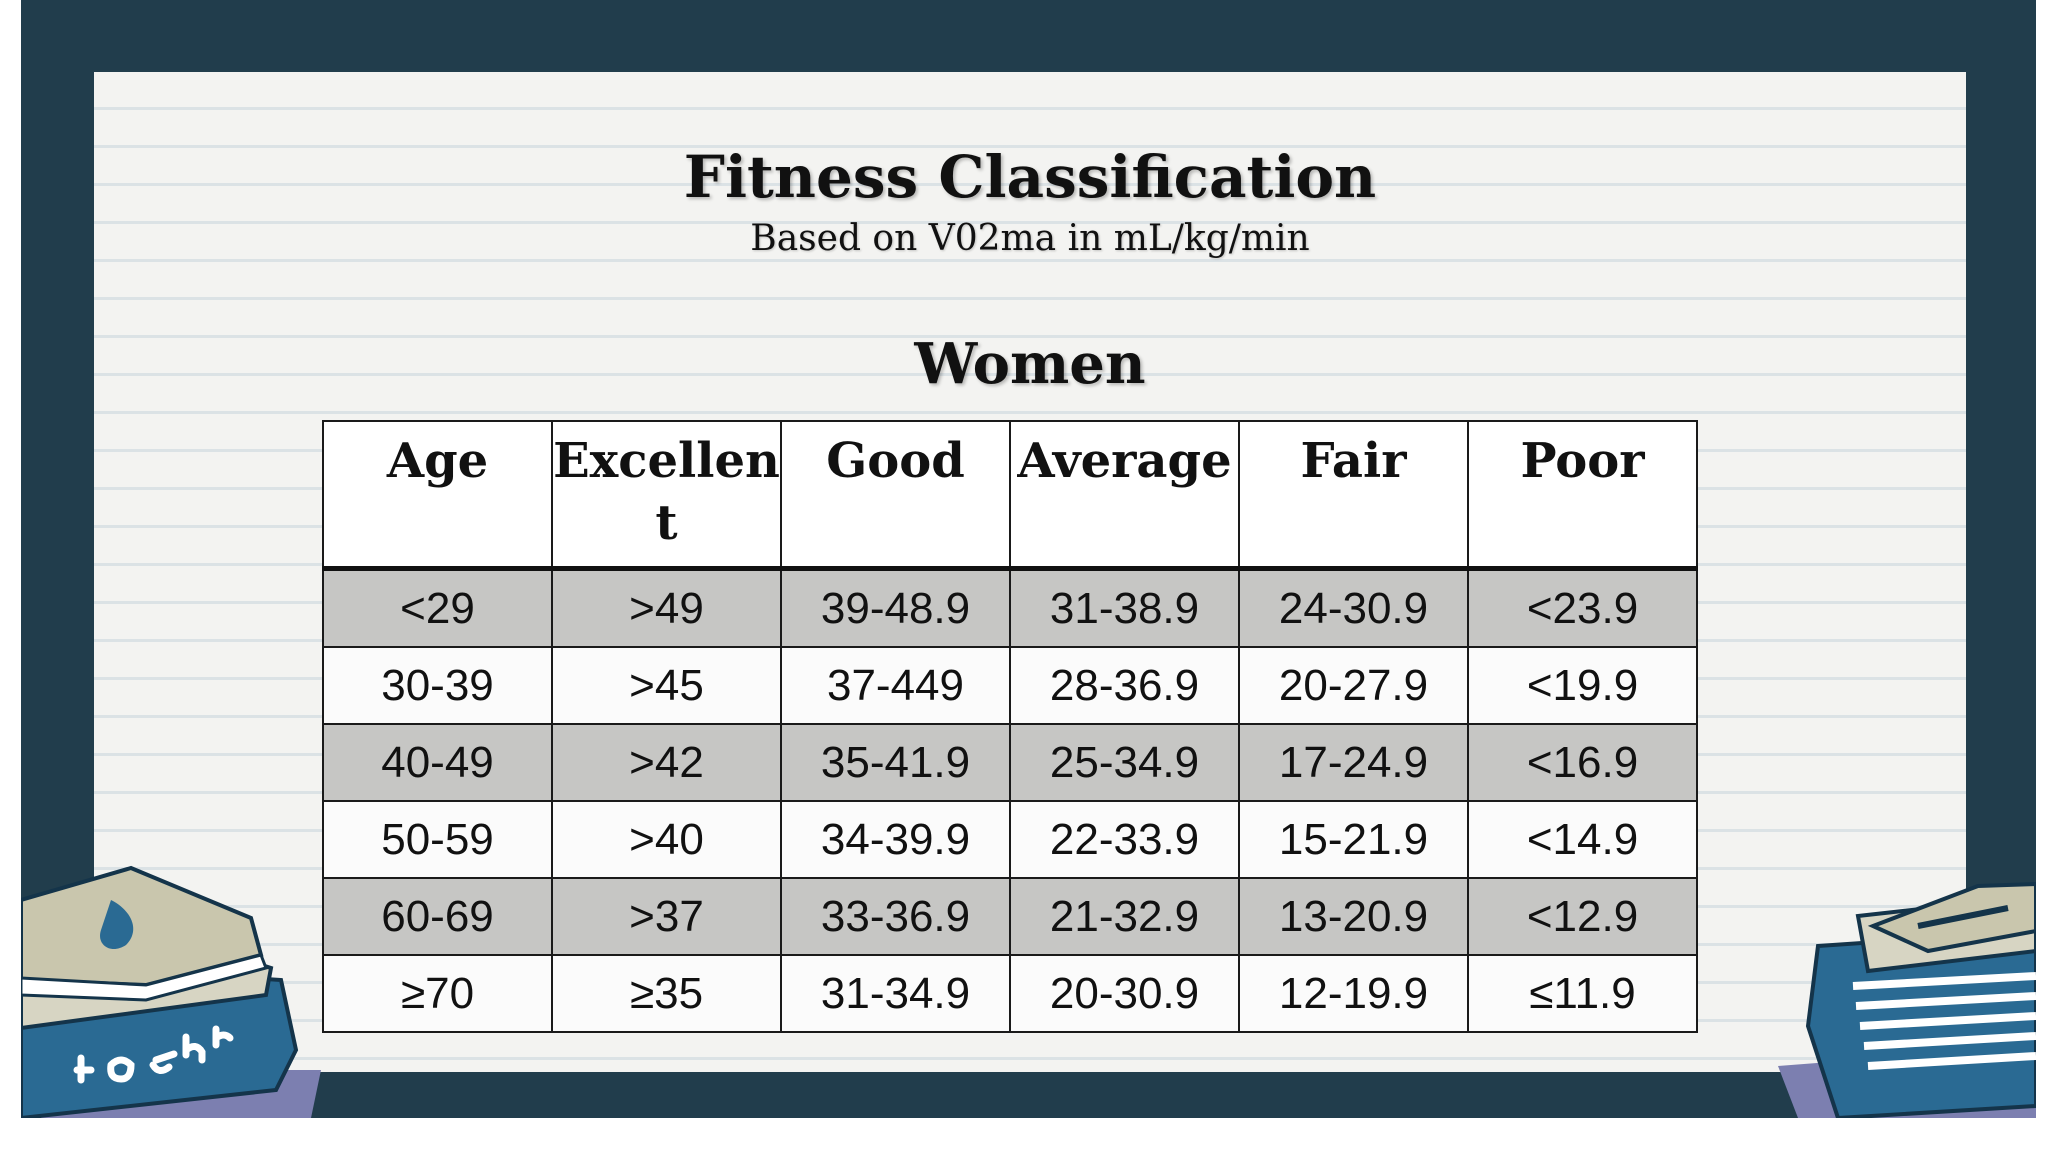 The image size is (2048, 1152). Describe the element at coordinates (1124, 839) in the screenshot. I see `table-cell: 22-33.9` at that location.